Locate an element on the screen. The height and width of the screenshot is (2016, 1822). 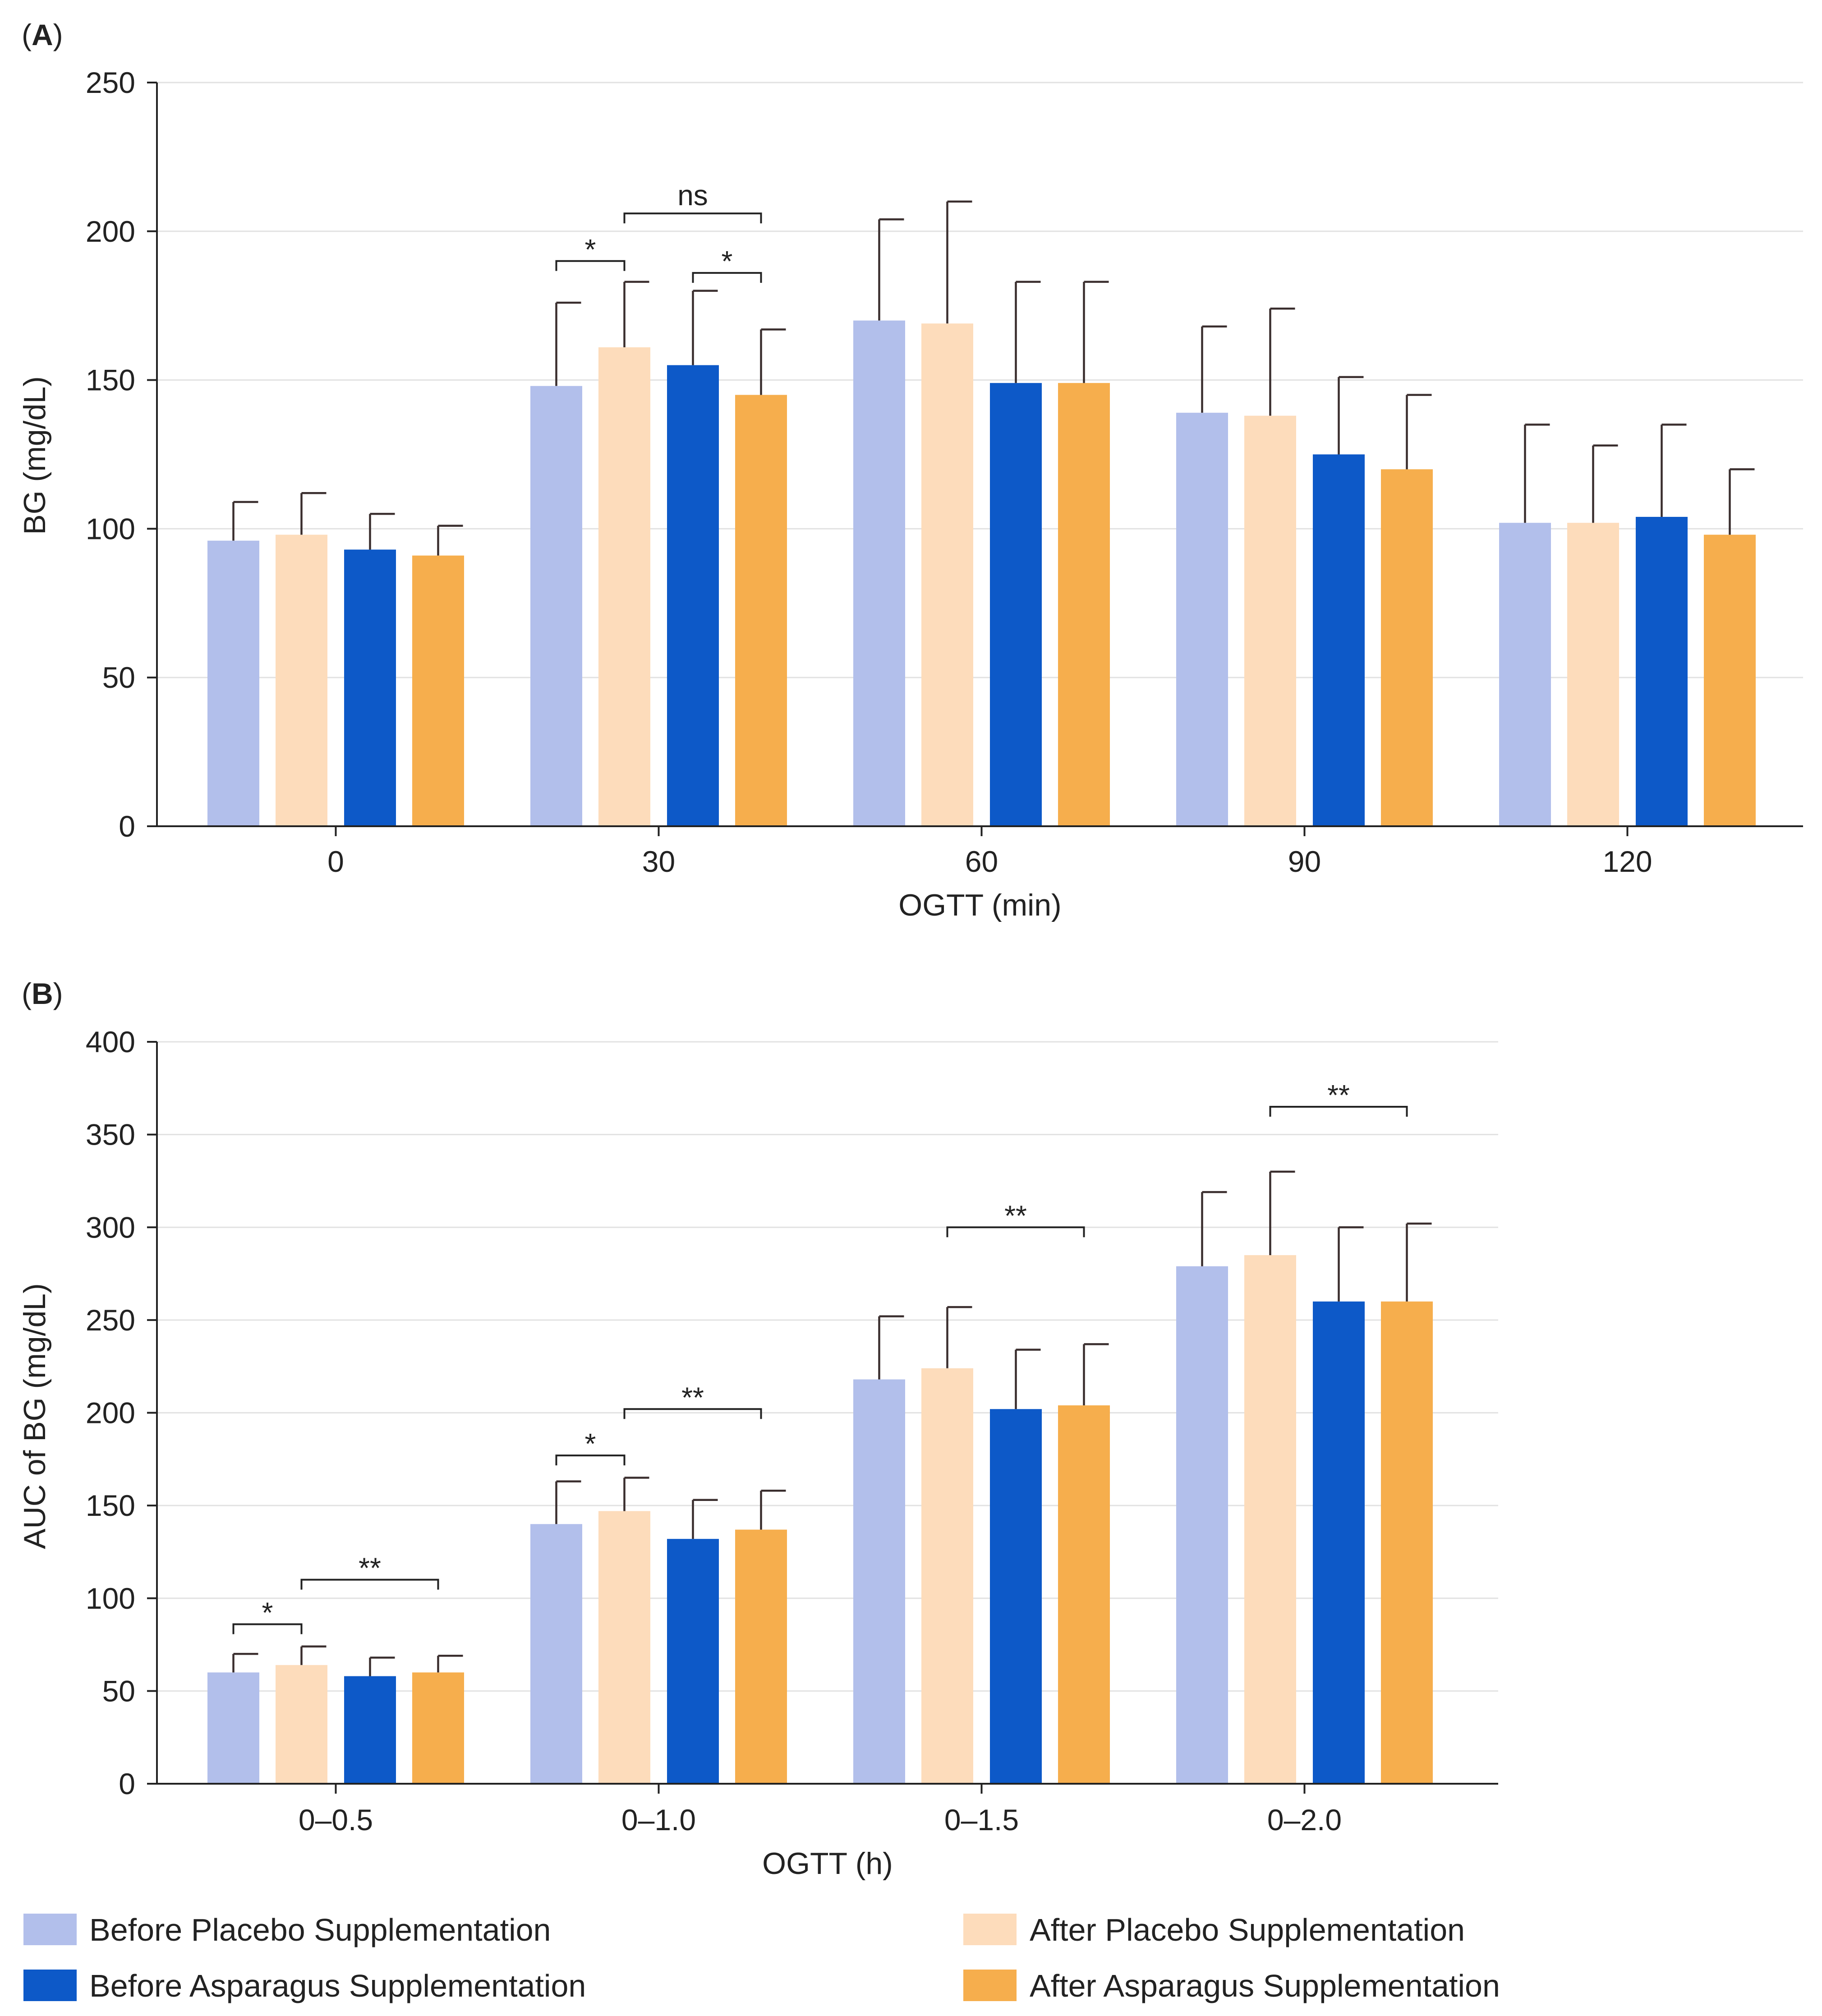
panel-a-y-axis-title: BG (mg/dL) is located at coordinates (35, 455).